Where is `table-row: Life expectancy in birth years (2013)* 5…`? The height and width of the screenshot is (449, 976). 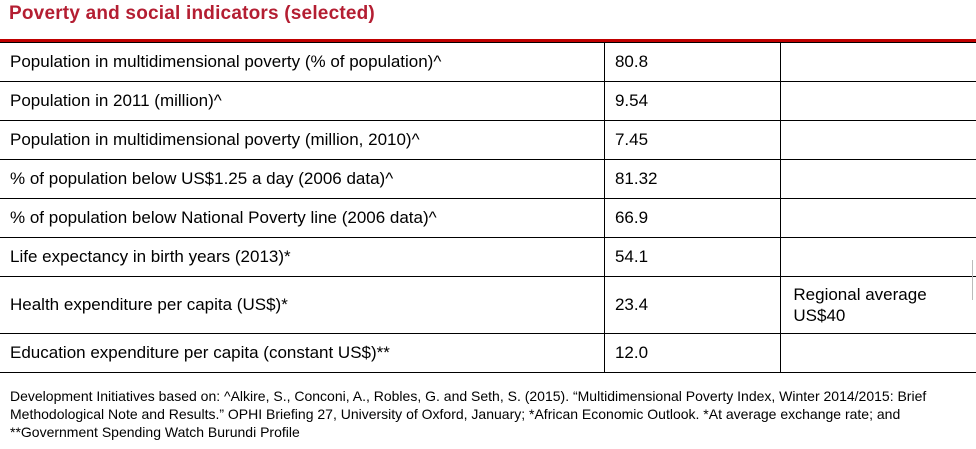 table-row: Life expectancy in birth years (2013)* 5… is located at coordinates (488, 257).